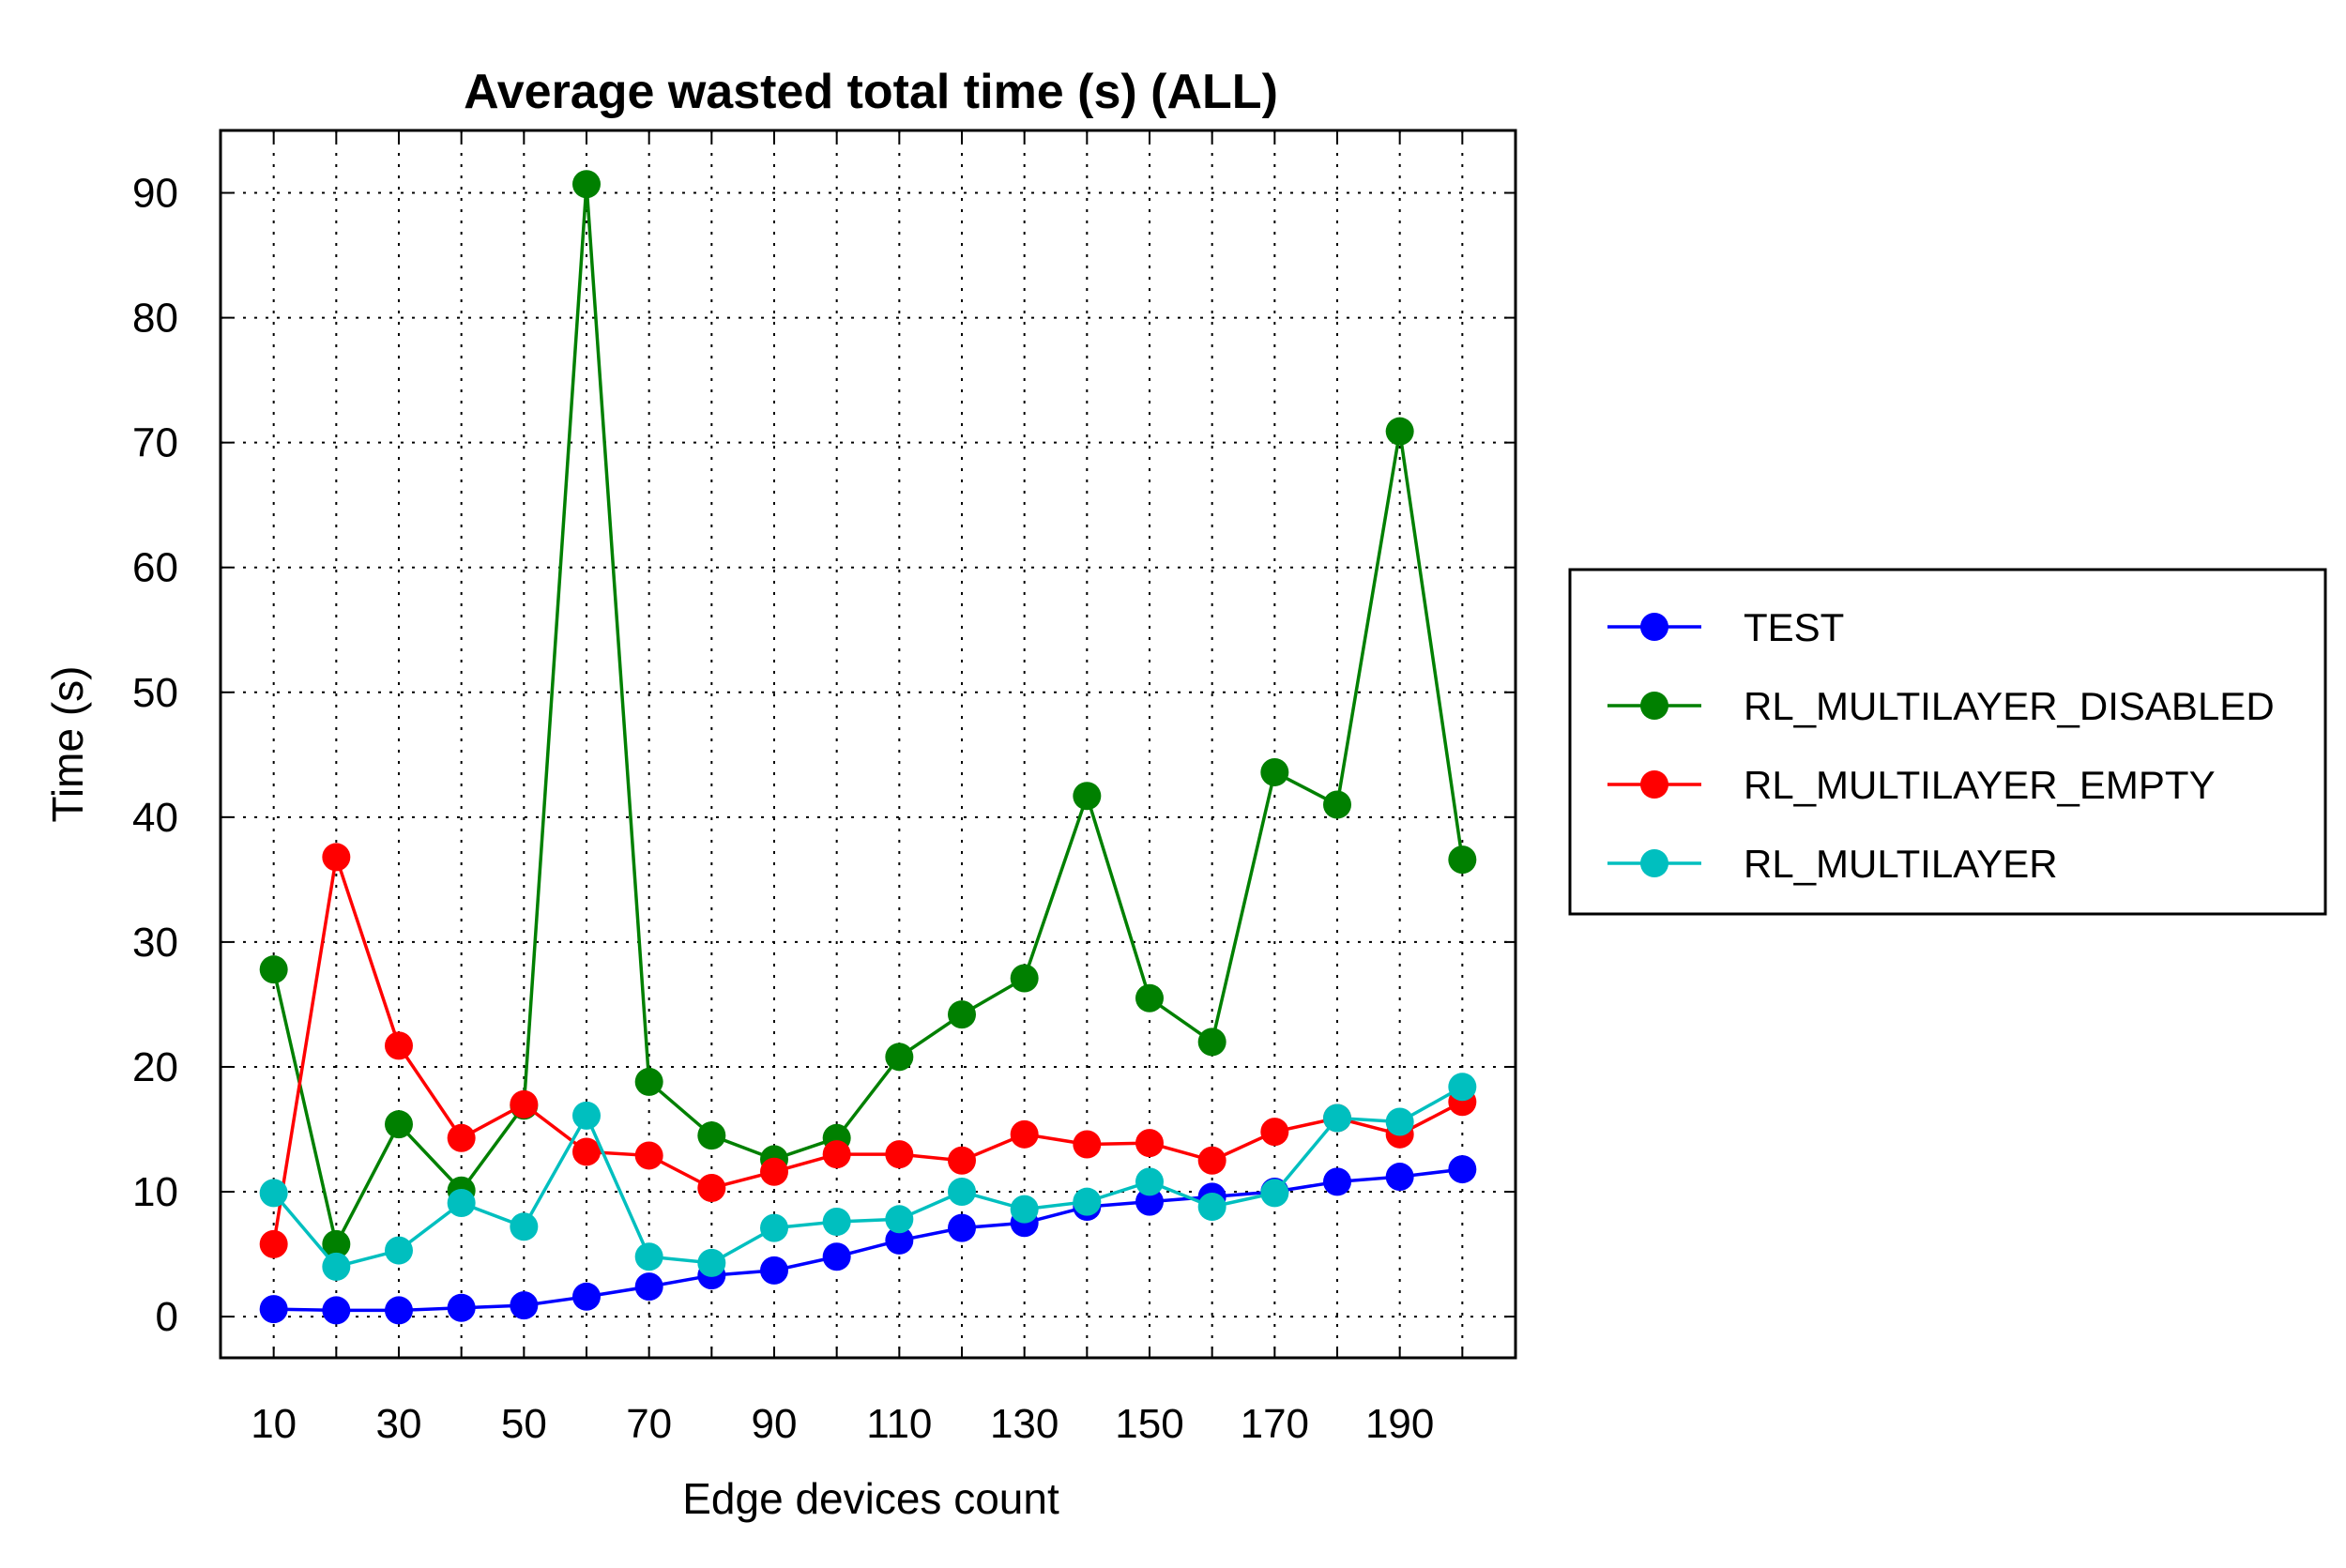  I want to click on series-line, so click(868, 1177).